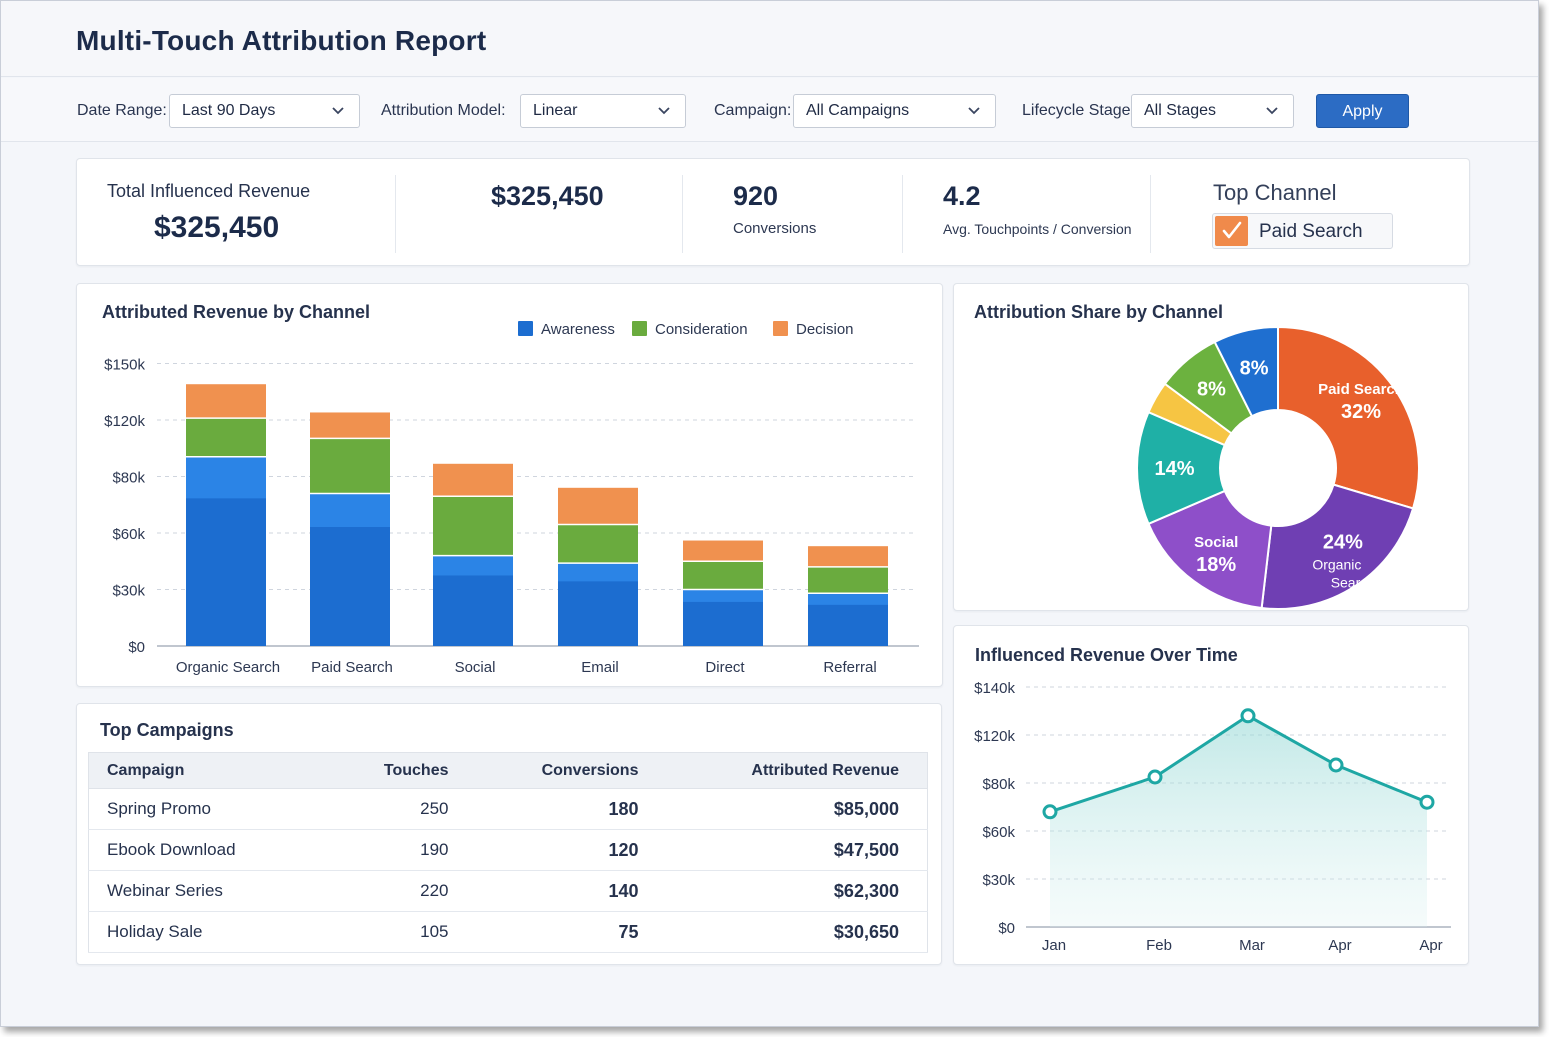  What do you see at coordinates (571, 850) in the screenshot?
I see `conversions-cell: 120` at bounding box center [571, 850].